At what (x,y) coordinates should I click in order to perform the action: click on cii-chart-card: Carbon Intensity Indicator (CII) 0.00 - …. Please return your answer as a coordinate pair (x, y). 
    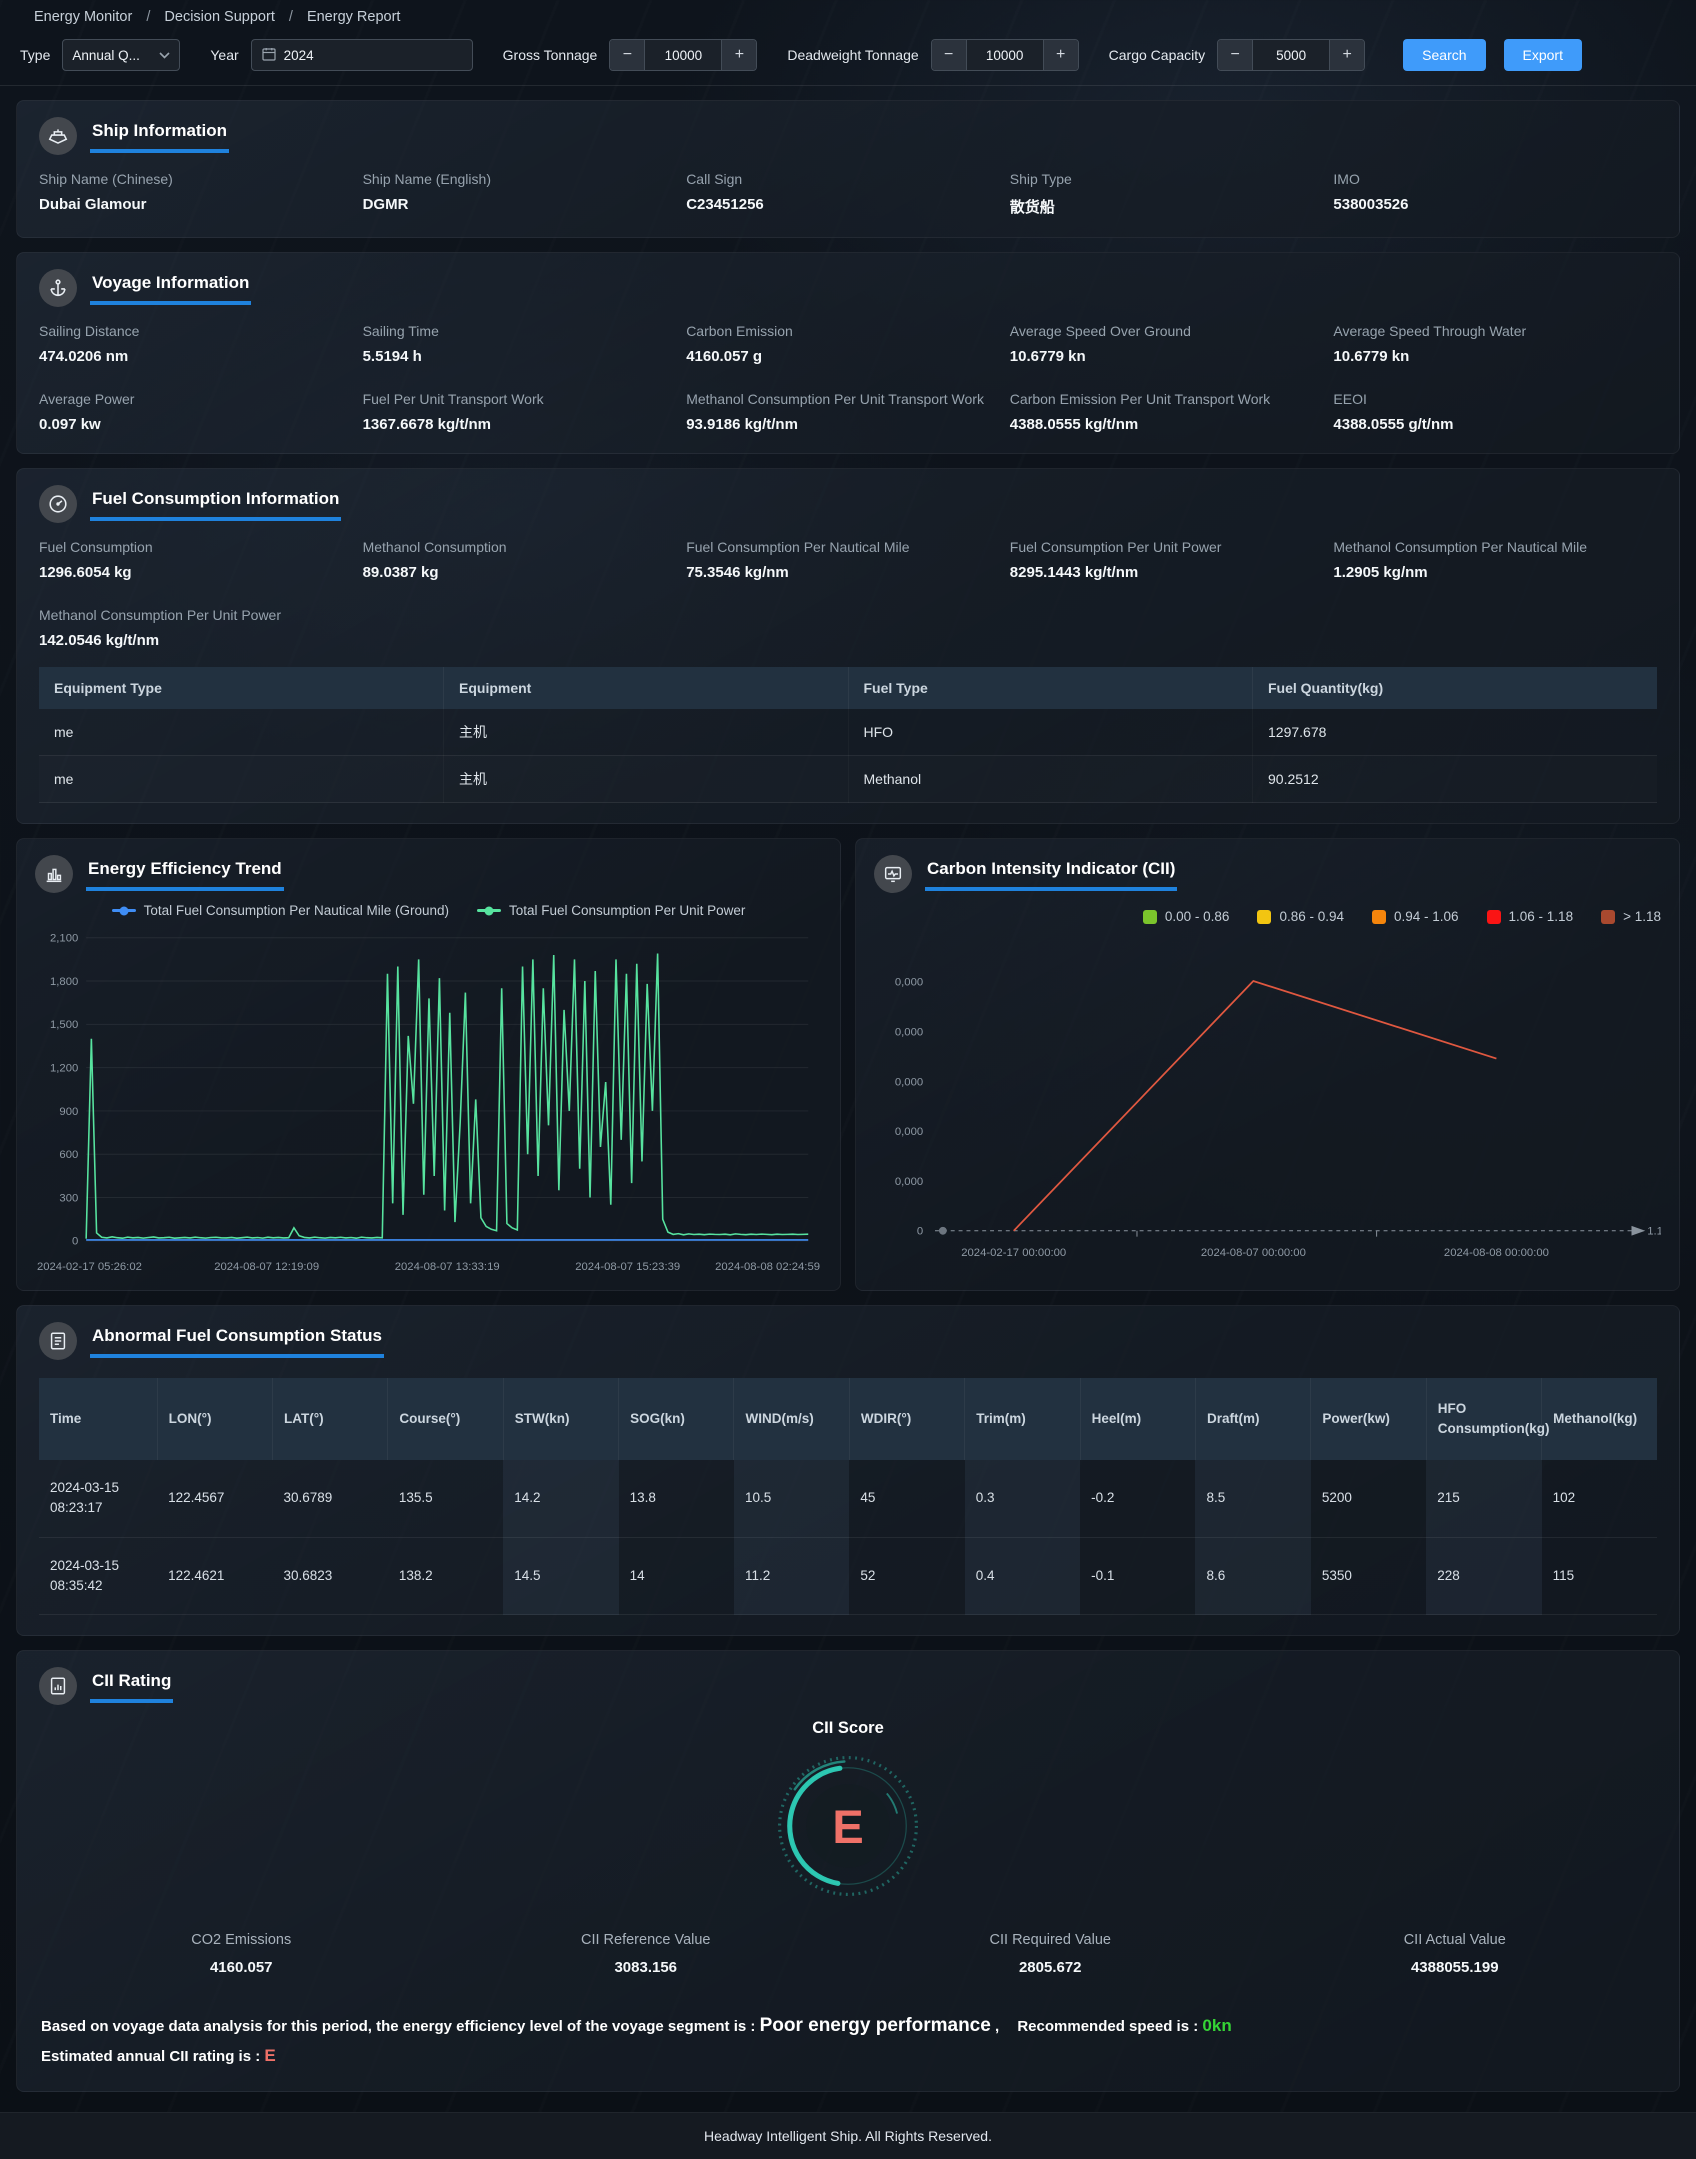
    Looking at the image, I should click on (1267, 1064).